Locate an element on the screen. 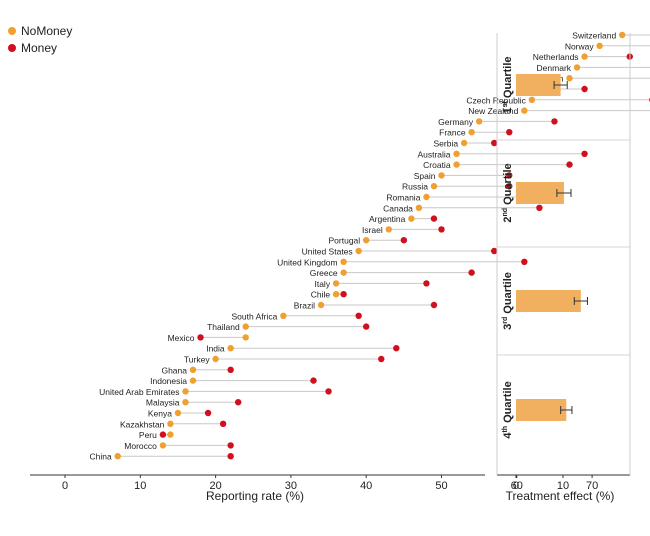 This screenshot has width=650, height=536. dot-row-thailand: Thailand is located at coordinates (288, 327).